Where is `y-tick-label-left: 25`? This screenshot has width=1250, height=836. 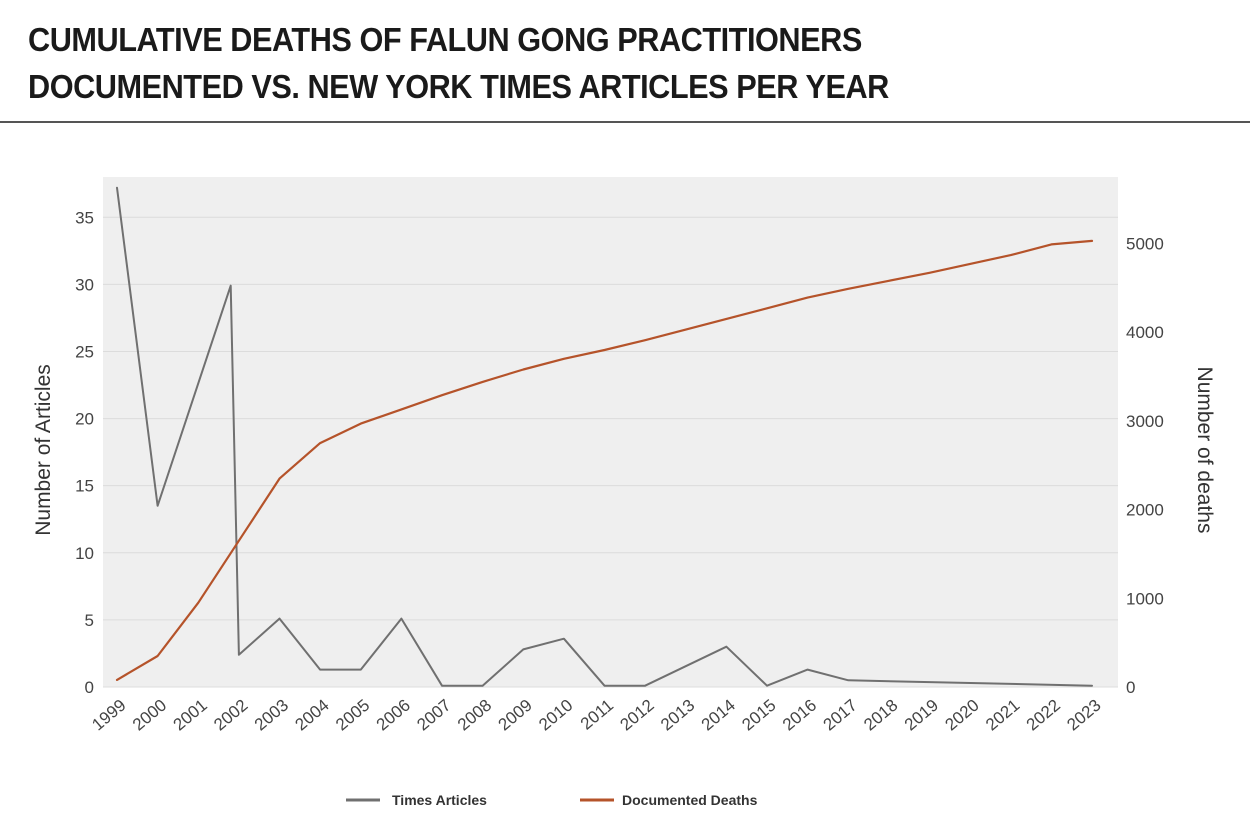
y-tick-label-left: 25 is located at coordinates (84, 351).